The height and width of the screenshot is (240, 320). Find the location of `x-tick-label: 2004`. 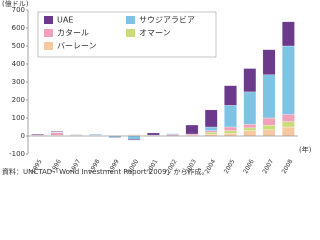

x-tick-label: 2004 is located at coordinates (211, 166).